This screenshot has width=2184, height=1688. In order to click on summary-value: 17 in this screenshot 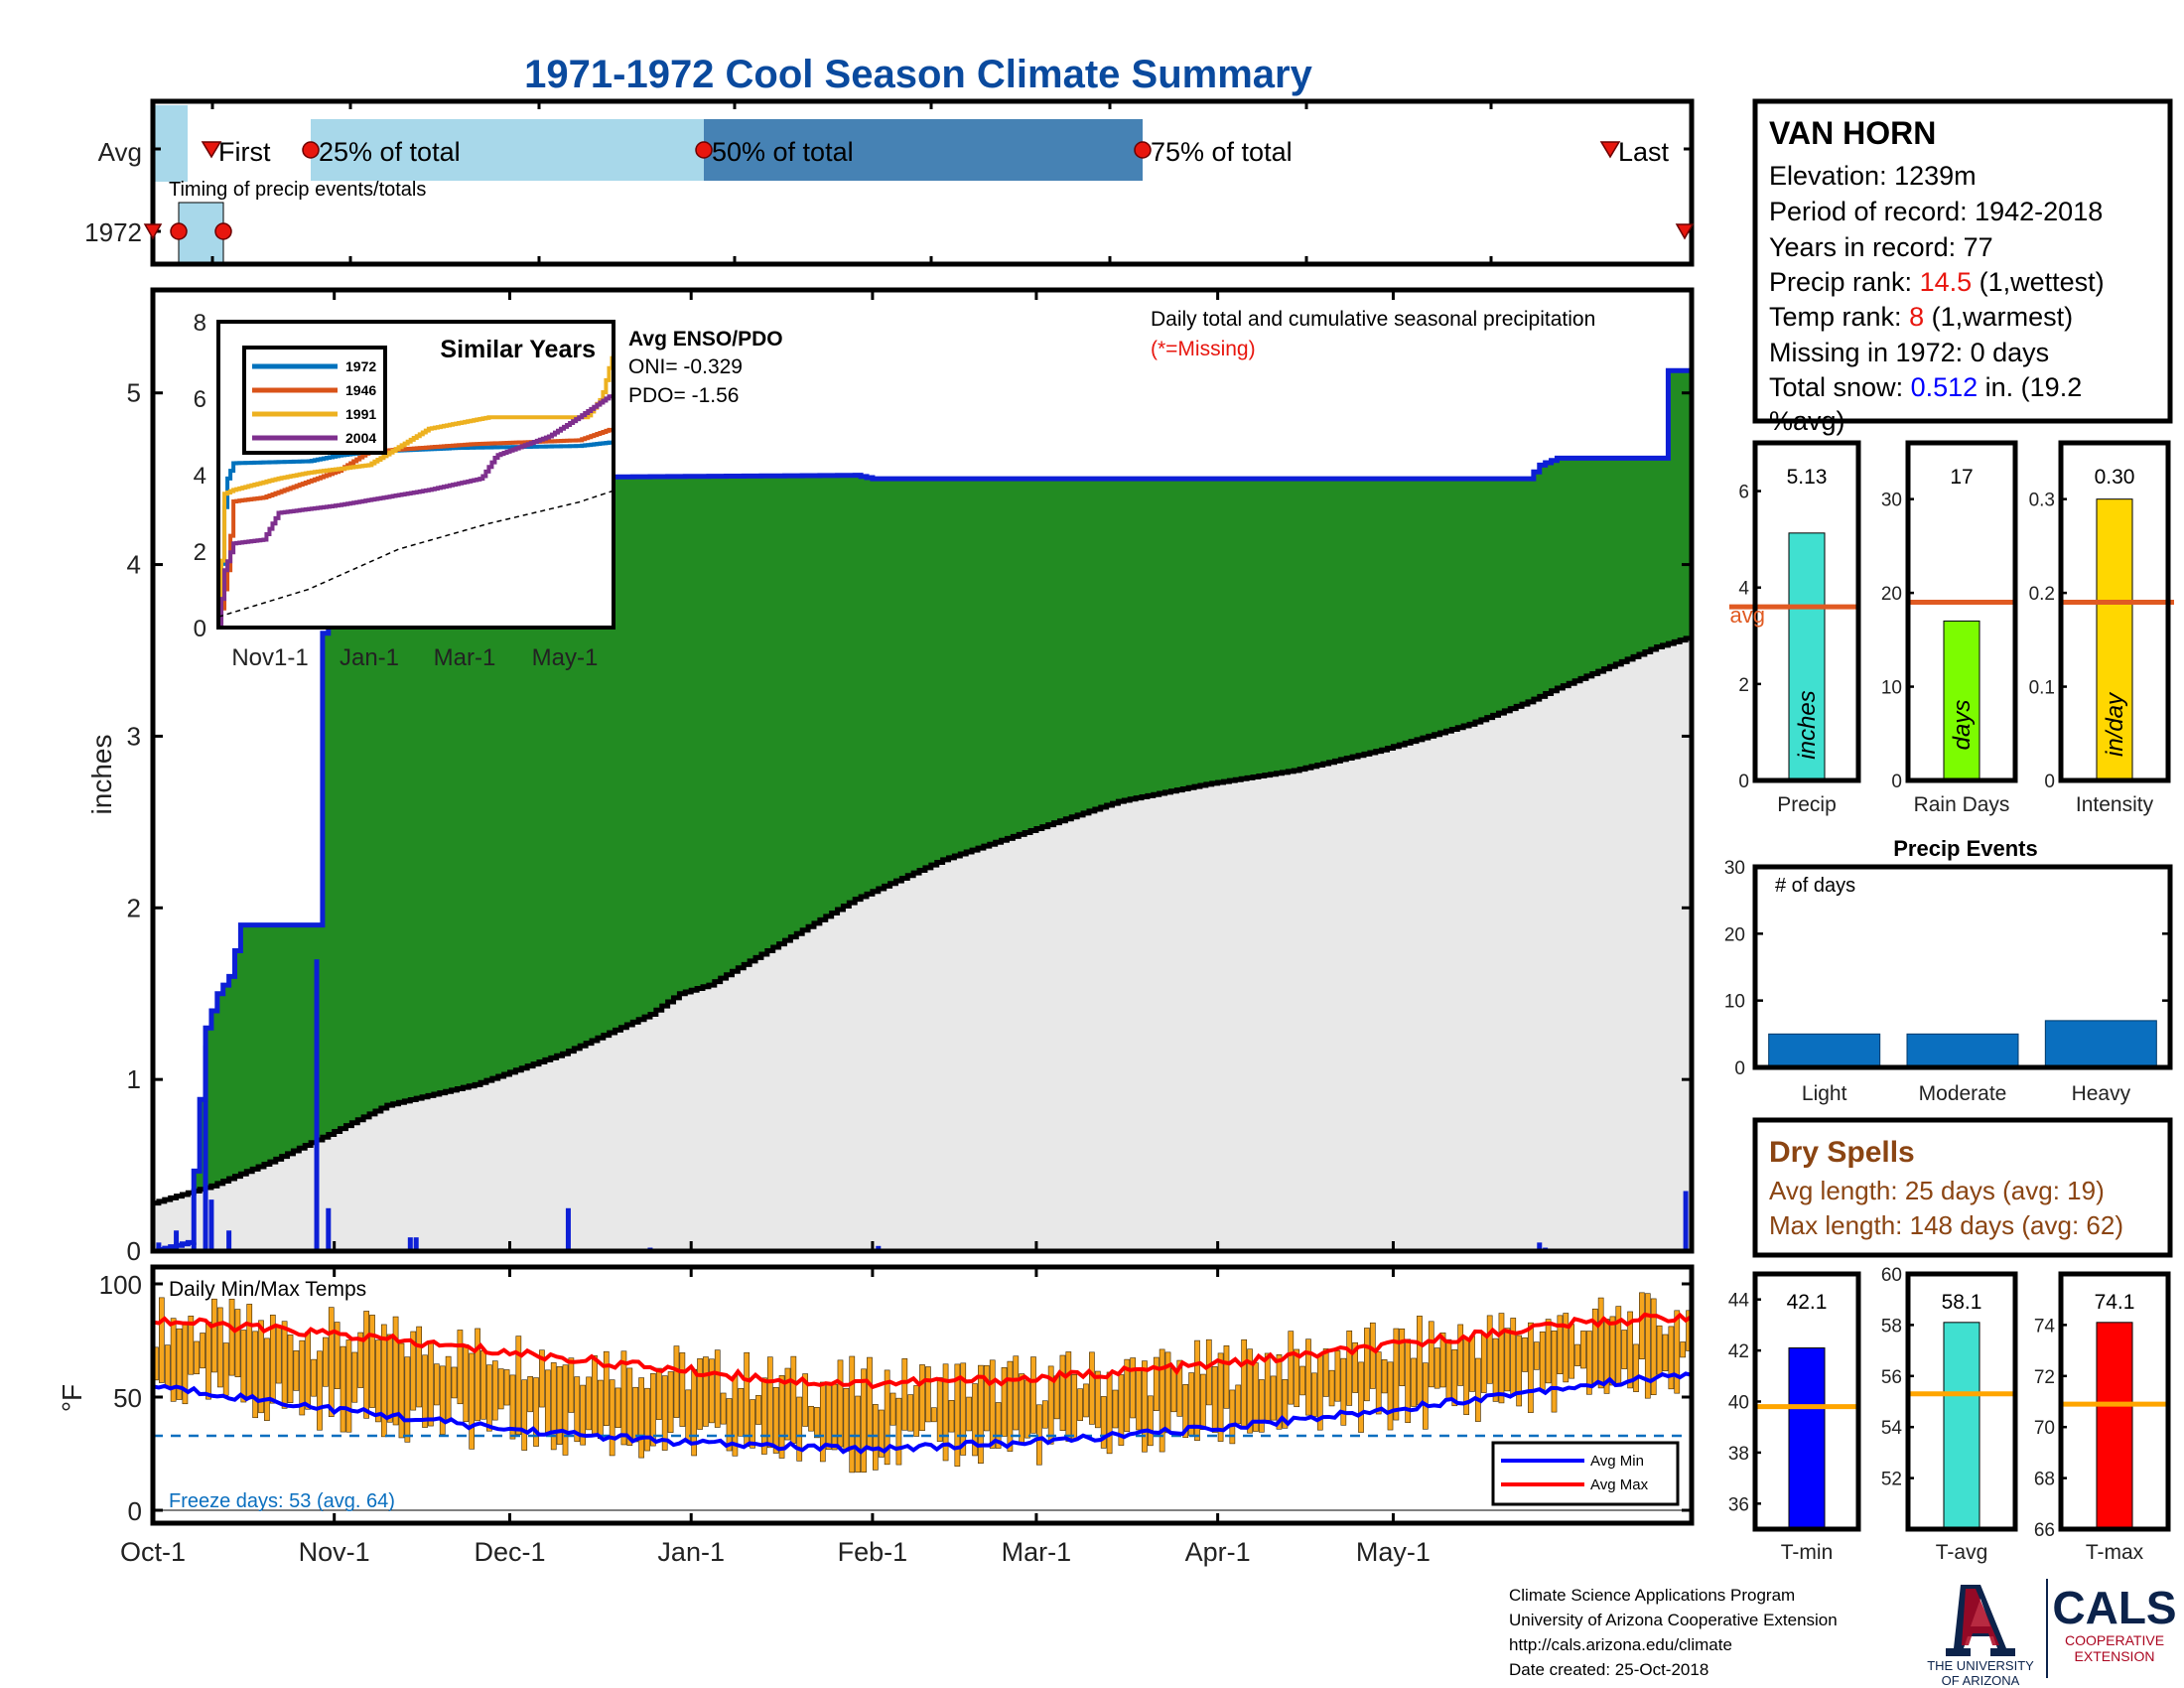, I will do `click(1961, 477)`.